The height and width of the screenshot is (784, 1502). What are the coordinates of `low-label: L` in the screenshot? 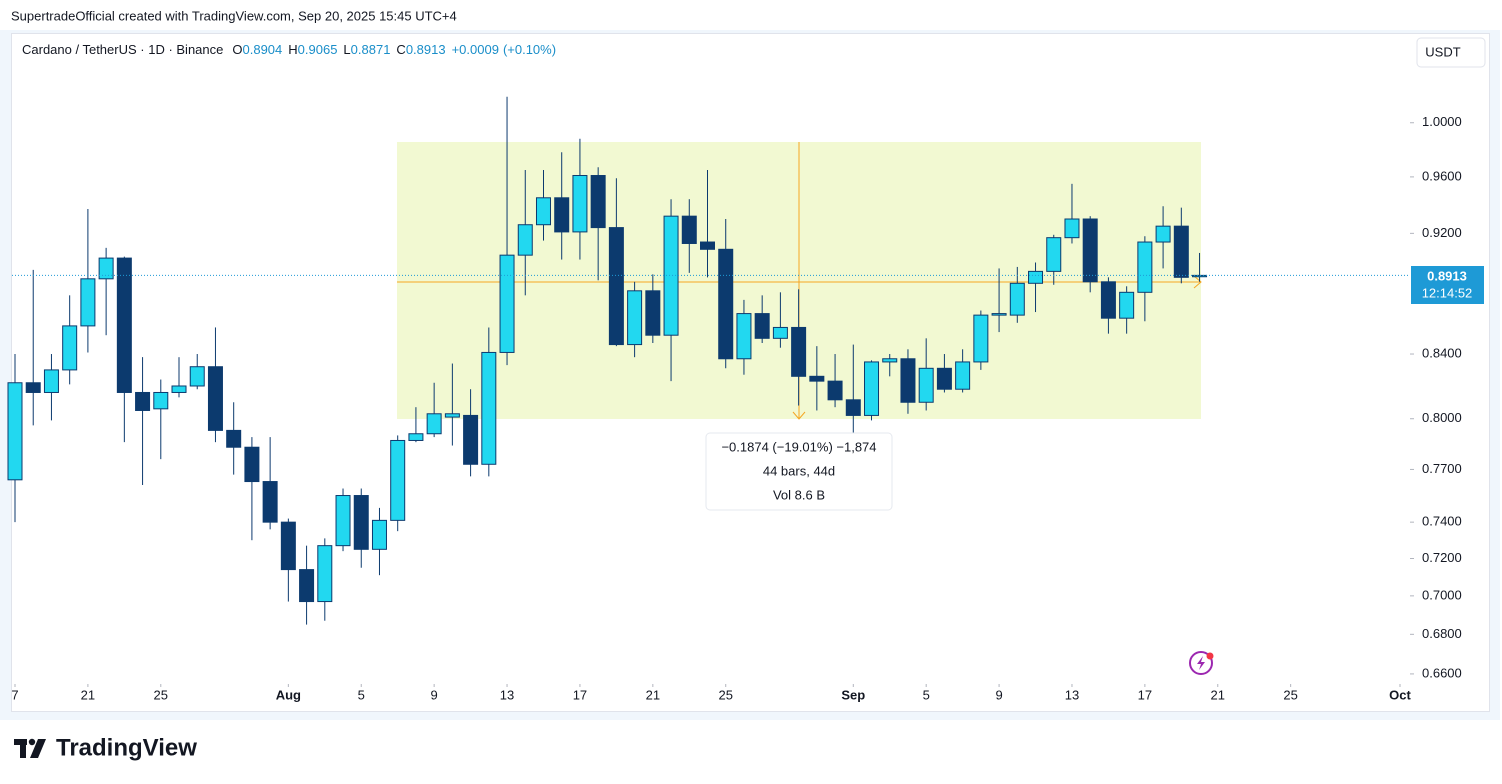 It's located at (346, 49).